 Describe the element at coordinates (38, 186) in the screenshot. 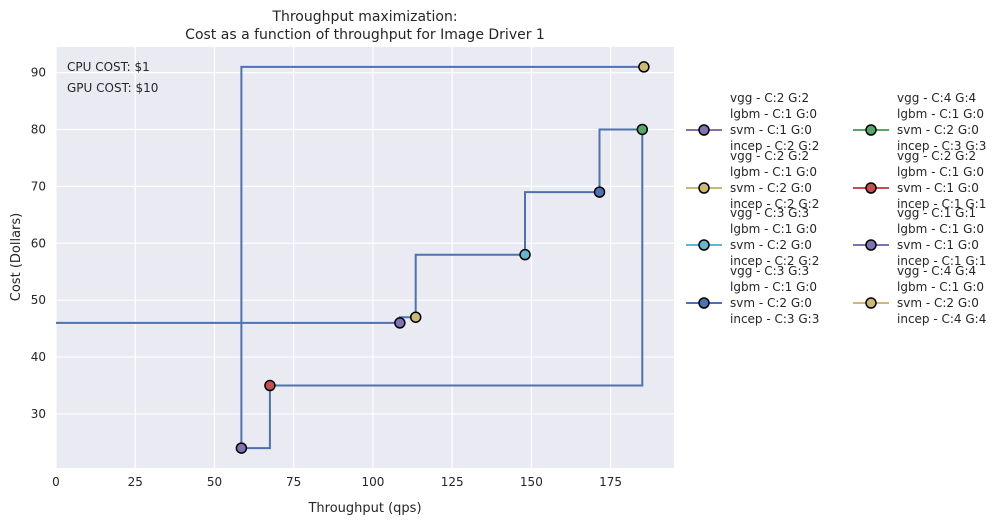

I see `y-tick-label: 70` at that location.